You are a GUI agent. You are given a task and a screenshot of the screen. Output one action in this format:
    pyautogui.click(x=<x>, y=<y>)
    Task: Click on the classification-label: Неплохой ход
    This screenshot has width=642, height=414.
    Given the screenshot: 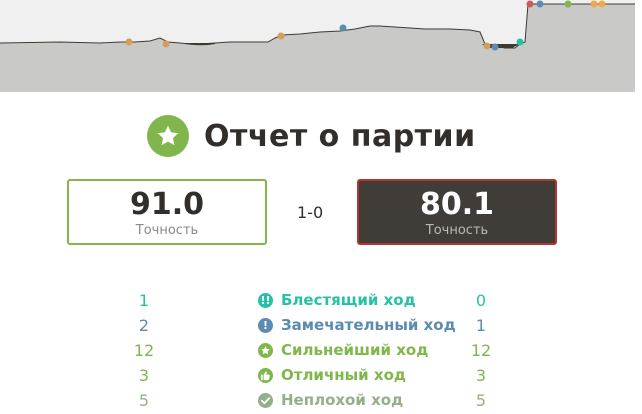 What is the action you would take?
    pyautogui.click(x=330, y=400)
    